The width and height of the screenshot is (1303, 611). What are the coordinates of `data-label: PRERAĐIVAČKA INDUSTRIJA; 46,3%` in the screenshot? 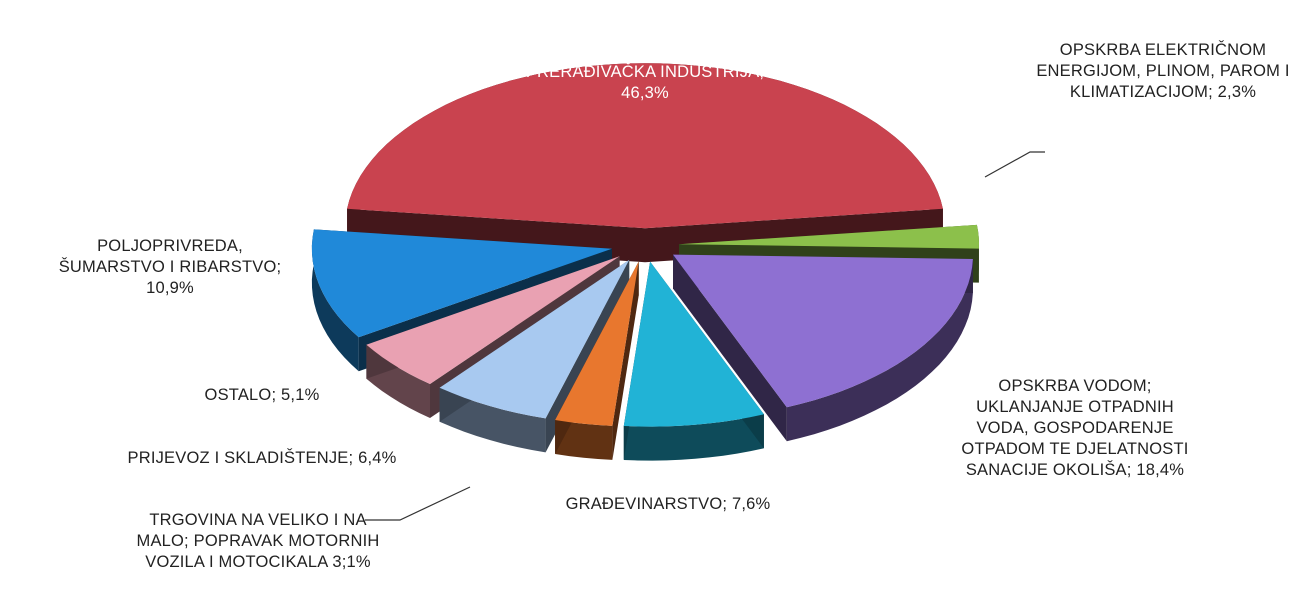 It's located at (645, 83).